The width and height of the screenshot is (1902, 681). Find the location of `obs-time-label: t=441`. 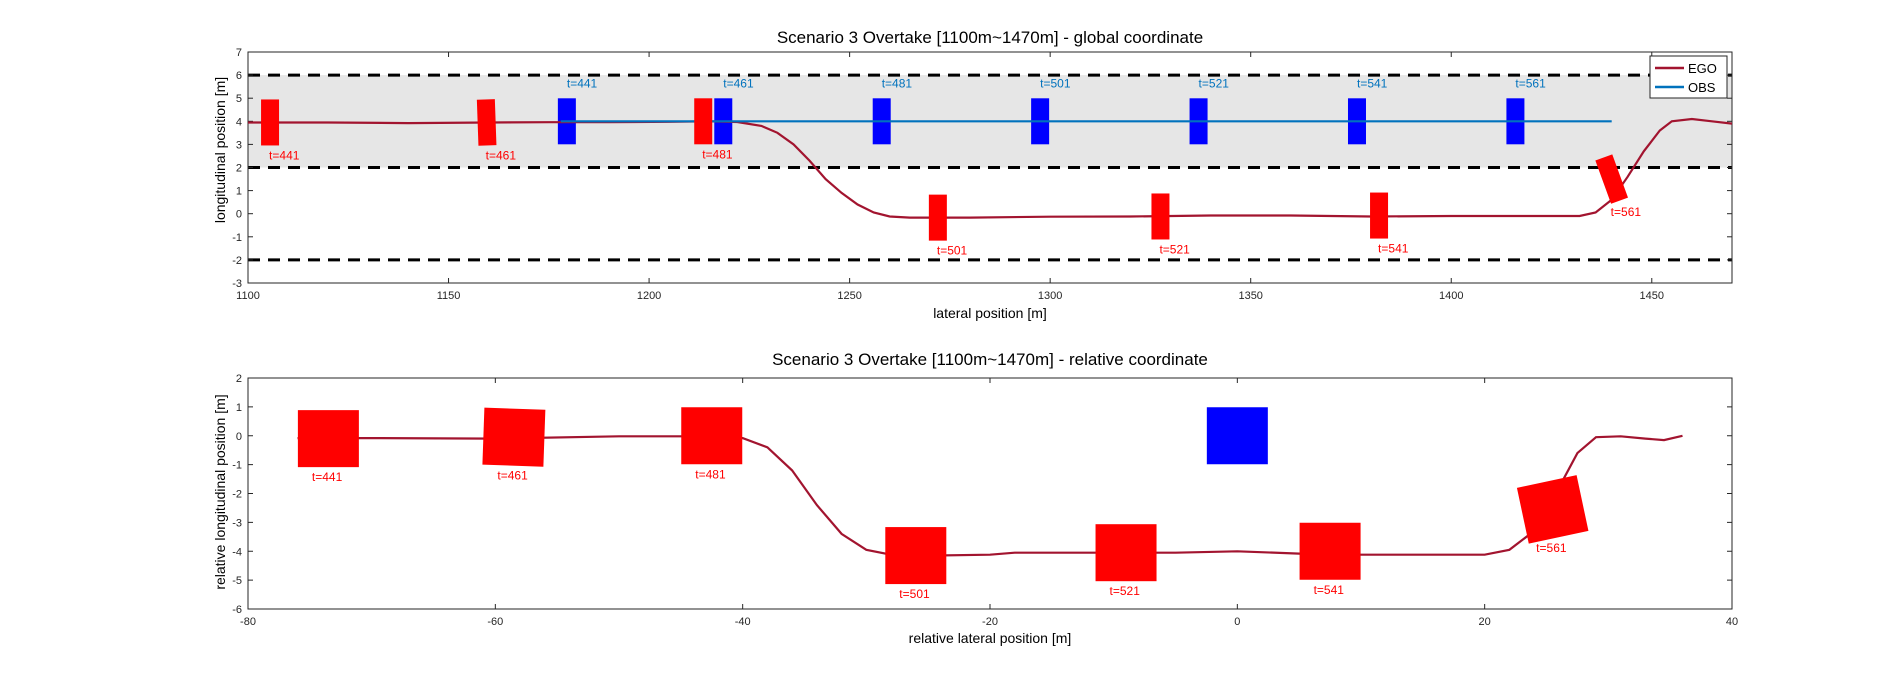

obs-time-label: t=441 is located at coordinates (582, 83).